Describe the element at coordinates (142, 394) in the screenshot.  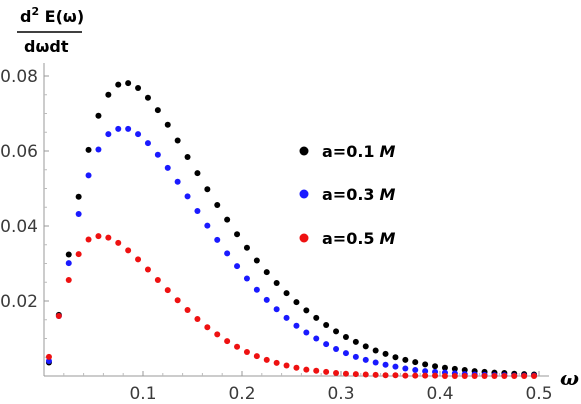
I see `x-tick-label: 0.1` at that location.